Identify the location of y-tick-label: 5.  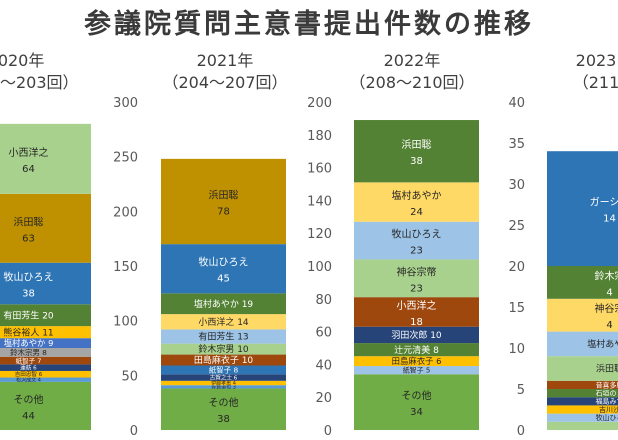
(521, 390).